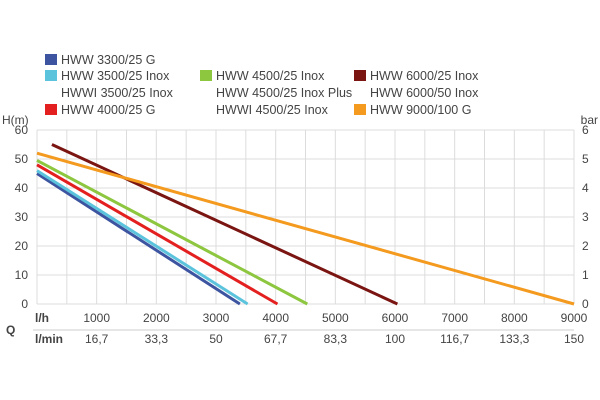  What do you see at coordinates (22, 275) in the screenshot?
I see `y-tick-label: 10` at bounding box center [22, 275].